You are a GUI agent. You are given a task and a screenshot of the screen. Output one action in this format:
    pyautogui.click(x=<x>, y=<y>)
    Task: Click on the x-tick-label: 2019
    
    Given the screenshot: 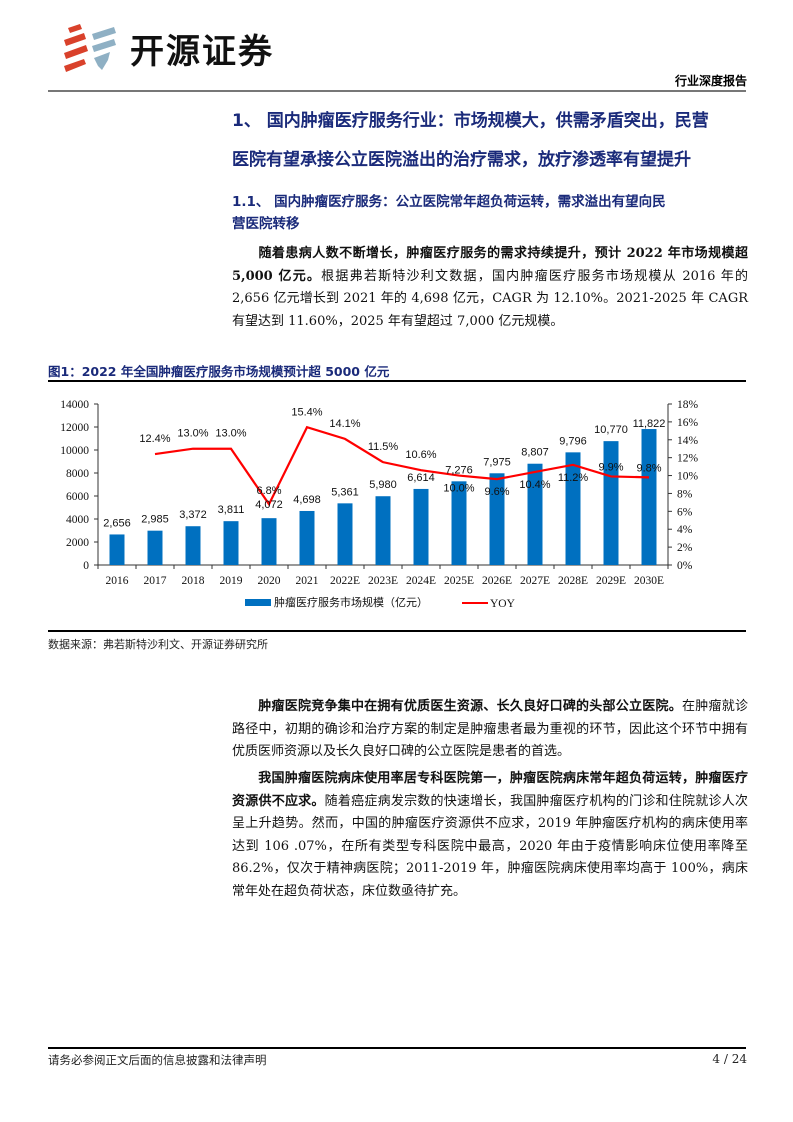 What is the action you would take?
    pyautogui.click(x=231, y=581)
    